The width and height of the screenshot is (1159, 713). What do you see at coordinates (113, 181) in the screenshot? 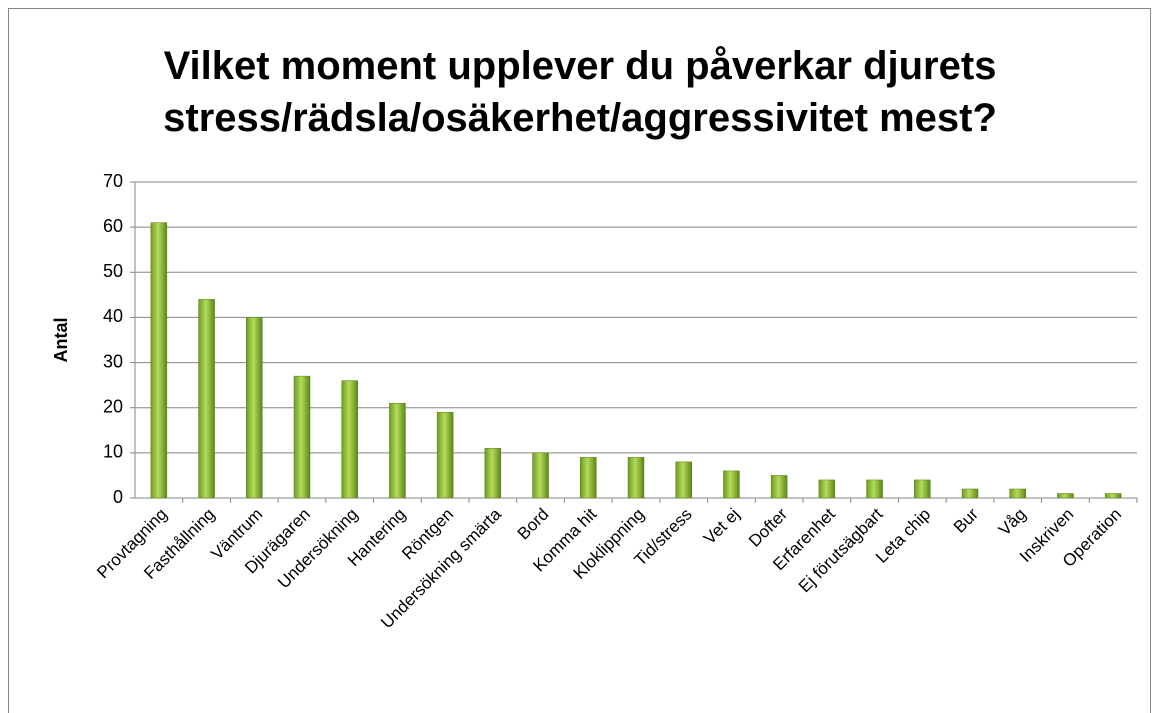
I see `y-tick-label: 70` at bounding box center [113, 181].